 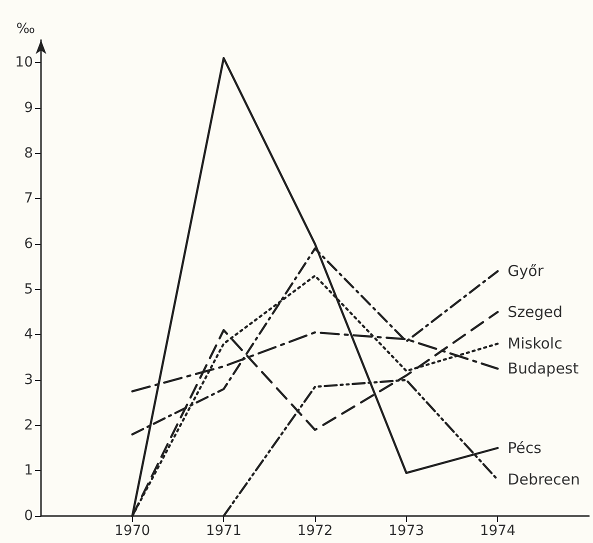 What do you see at coordinates (29, 244) in the screenshot?
I see `y-tick-label: 6` at bounding box center [29, 244].